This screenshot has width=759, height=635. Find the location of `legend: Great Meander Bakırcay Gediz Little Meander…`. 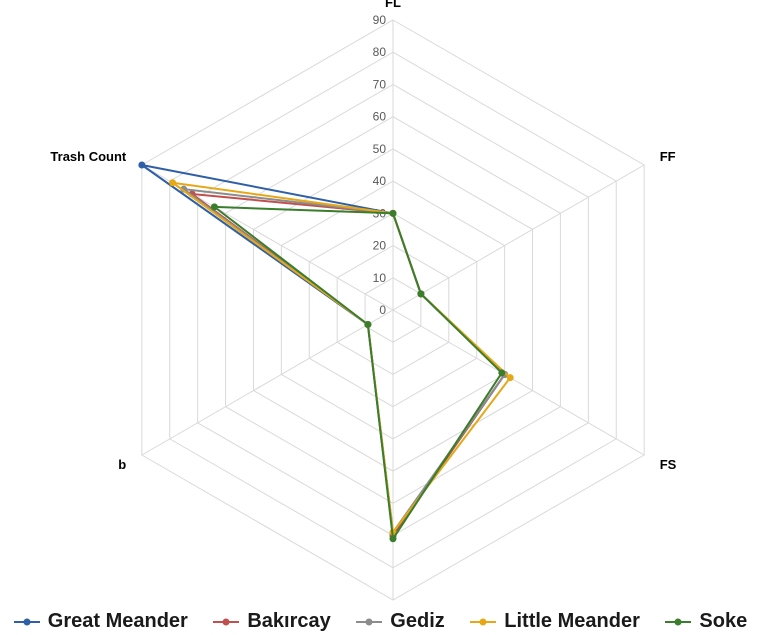

legend: Great Meander Bakırcay Gediz Little Meander… is located at coordinates (379, 621).